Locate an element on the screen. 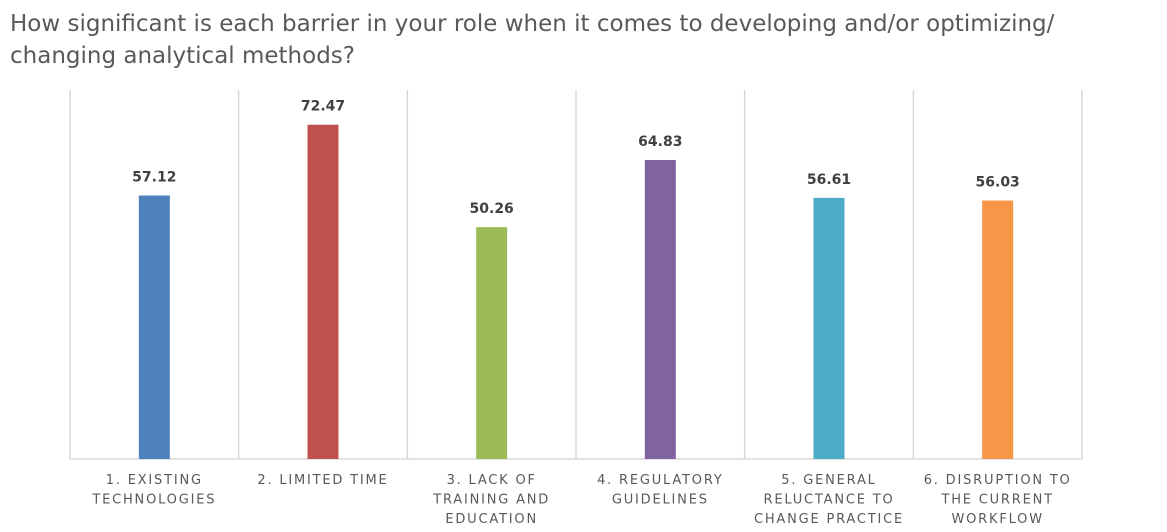 This screenshot has height=532, width=1167. category-label: WORKFLOW is located at coordinates (997, 519).